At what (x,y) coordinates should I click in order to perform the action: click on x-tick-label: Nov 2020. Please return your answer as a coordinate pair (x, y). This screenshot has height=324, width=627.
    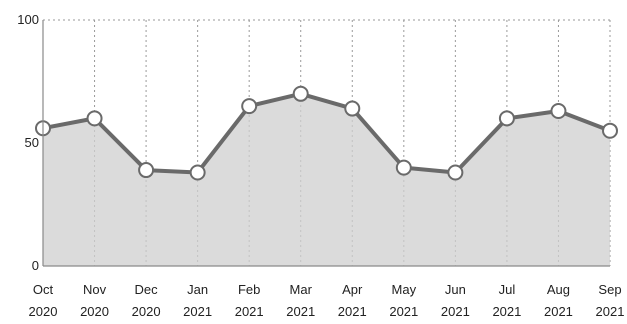
    Looking at the image, I should click on (94, 300).